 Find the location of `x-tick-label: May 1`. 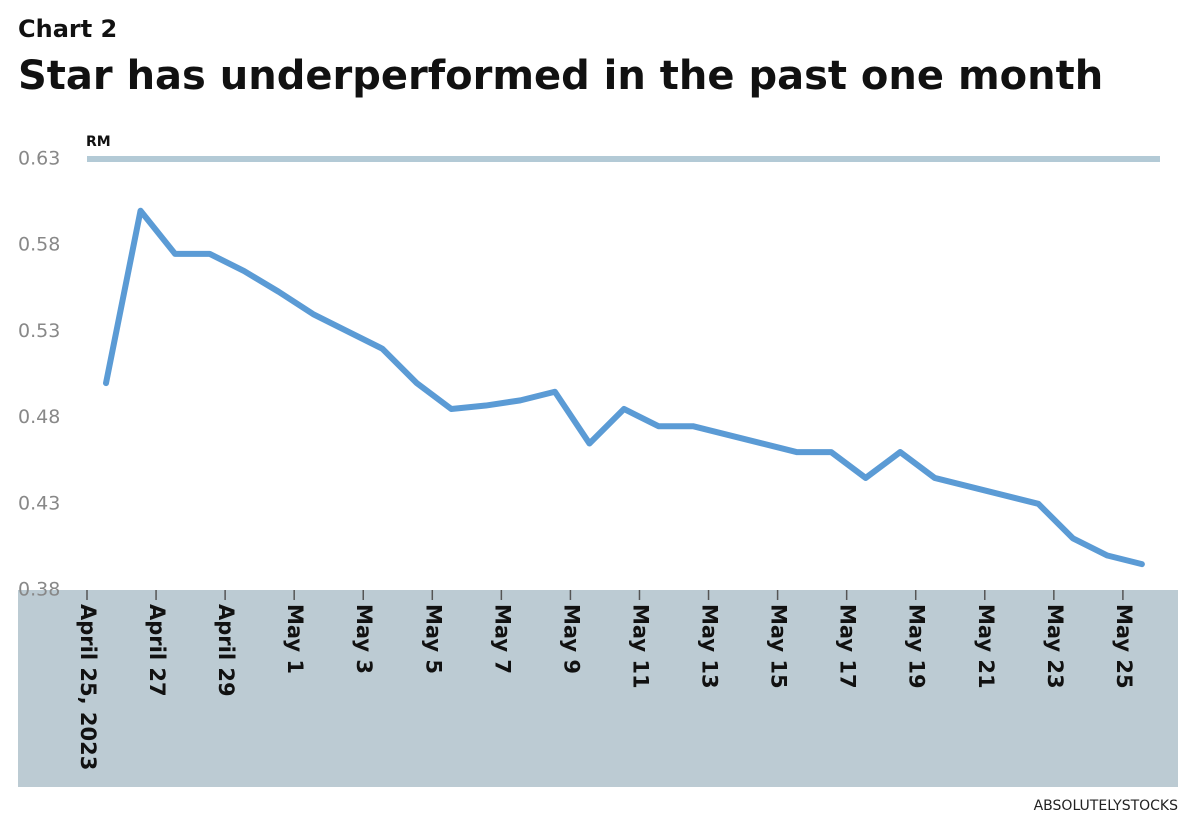

x-tick-label: May 1 is located at coordinates (295, 639).